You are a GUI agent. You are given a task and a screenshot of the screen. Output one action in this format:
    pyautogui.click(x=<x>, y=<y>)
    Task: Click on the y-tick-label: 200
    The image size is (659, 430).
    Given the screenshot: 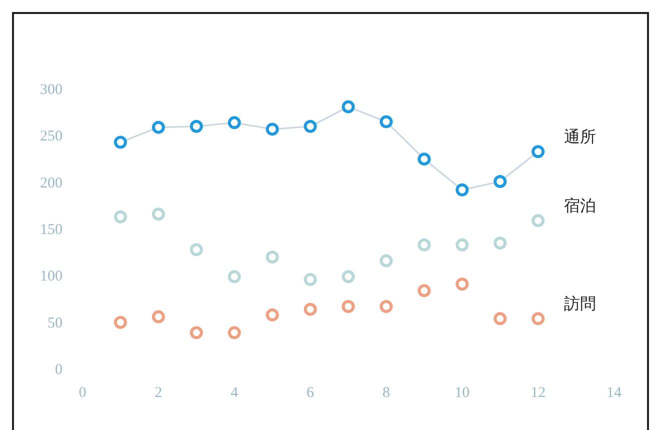 What is the action you would take?
    pyautogui.click(x=51, y=183)
    